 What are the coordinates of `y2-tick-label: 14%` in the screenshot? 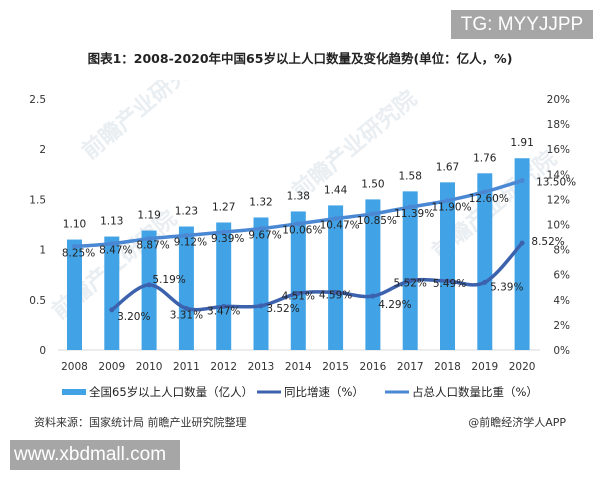 It's located at (558, 175).